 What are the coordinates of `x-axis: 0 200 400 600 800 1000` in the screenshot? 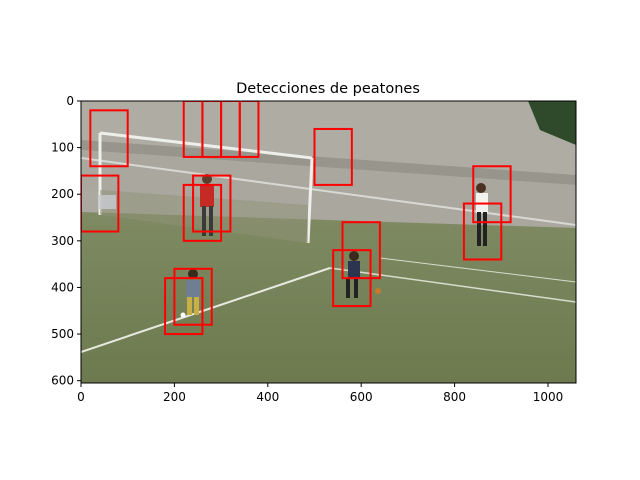 It's located at (320, 393).